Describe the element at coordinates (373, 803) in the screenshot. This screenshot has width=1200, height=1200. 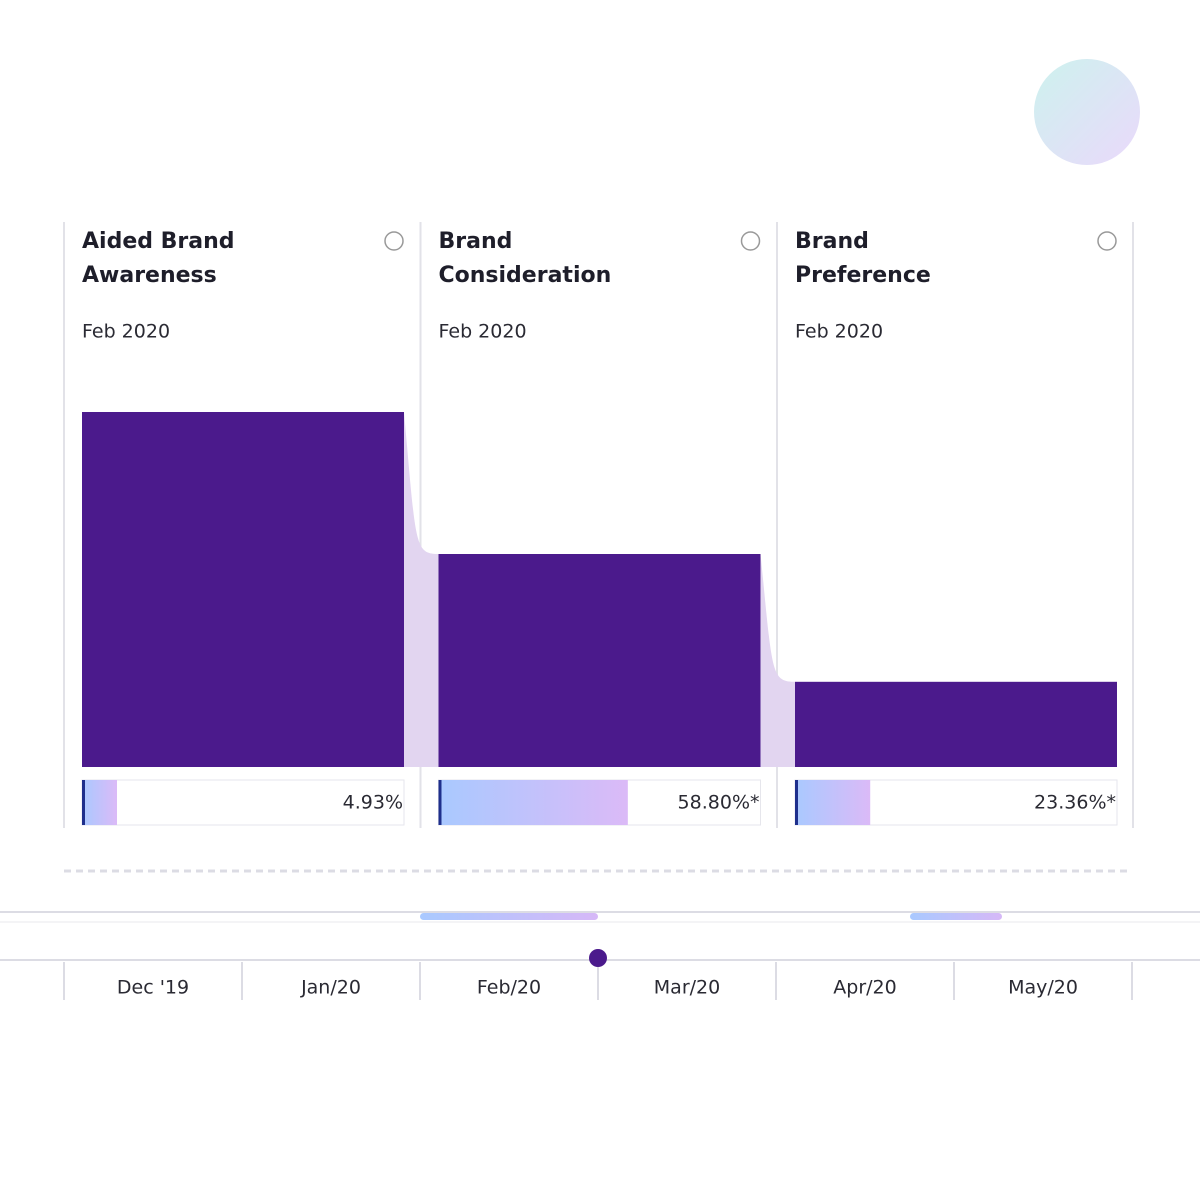
I see `percent-label: 4.93%` at that location.